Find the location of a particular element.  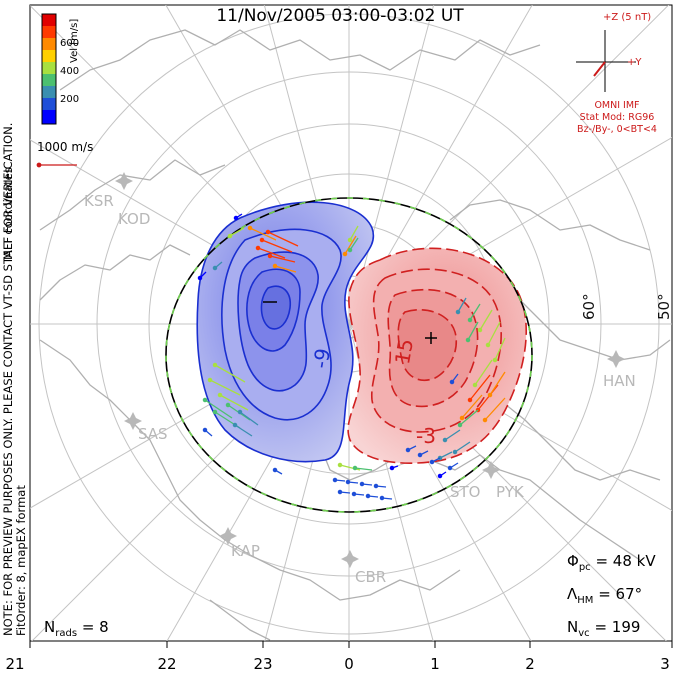

phipc-subscript: pc is located at coordinates (584, 567).